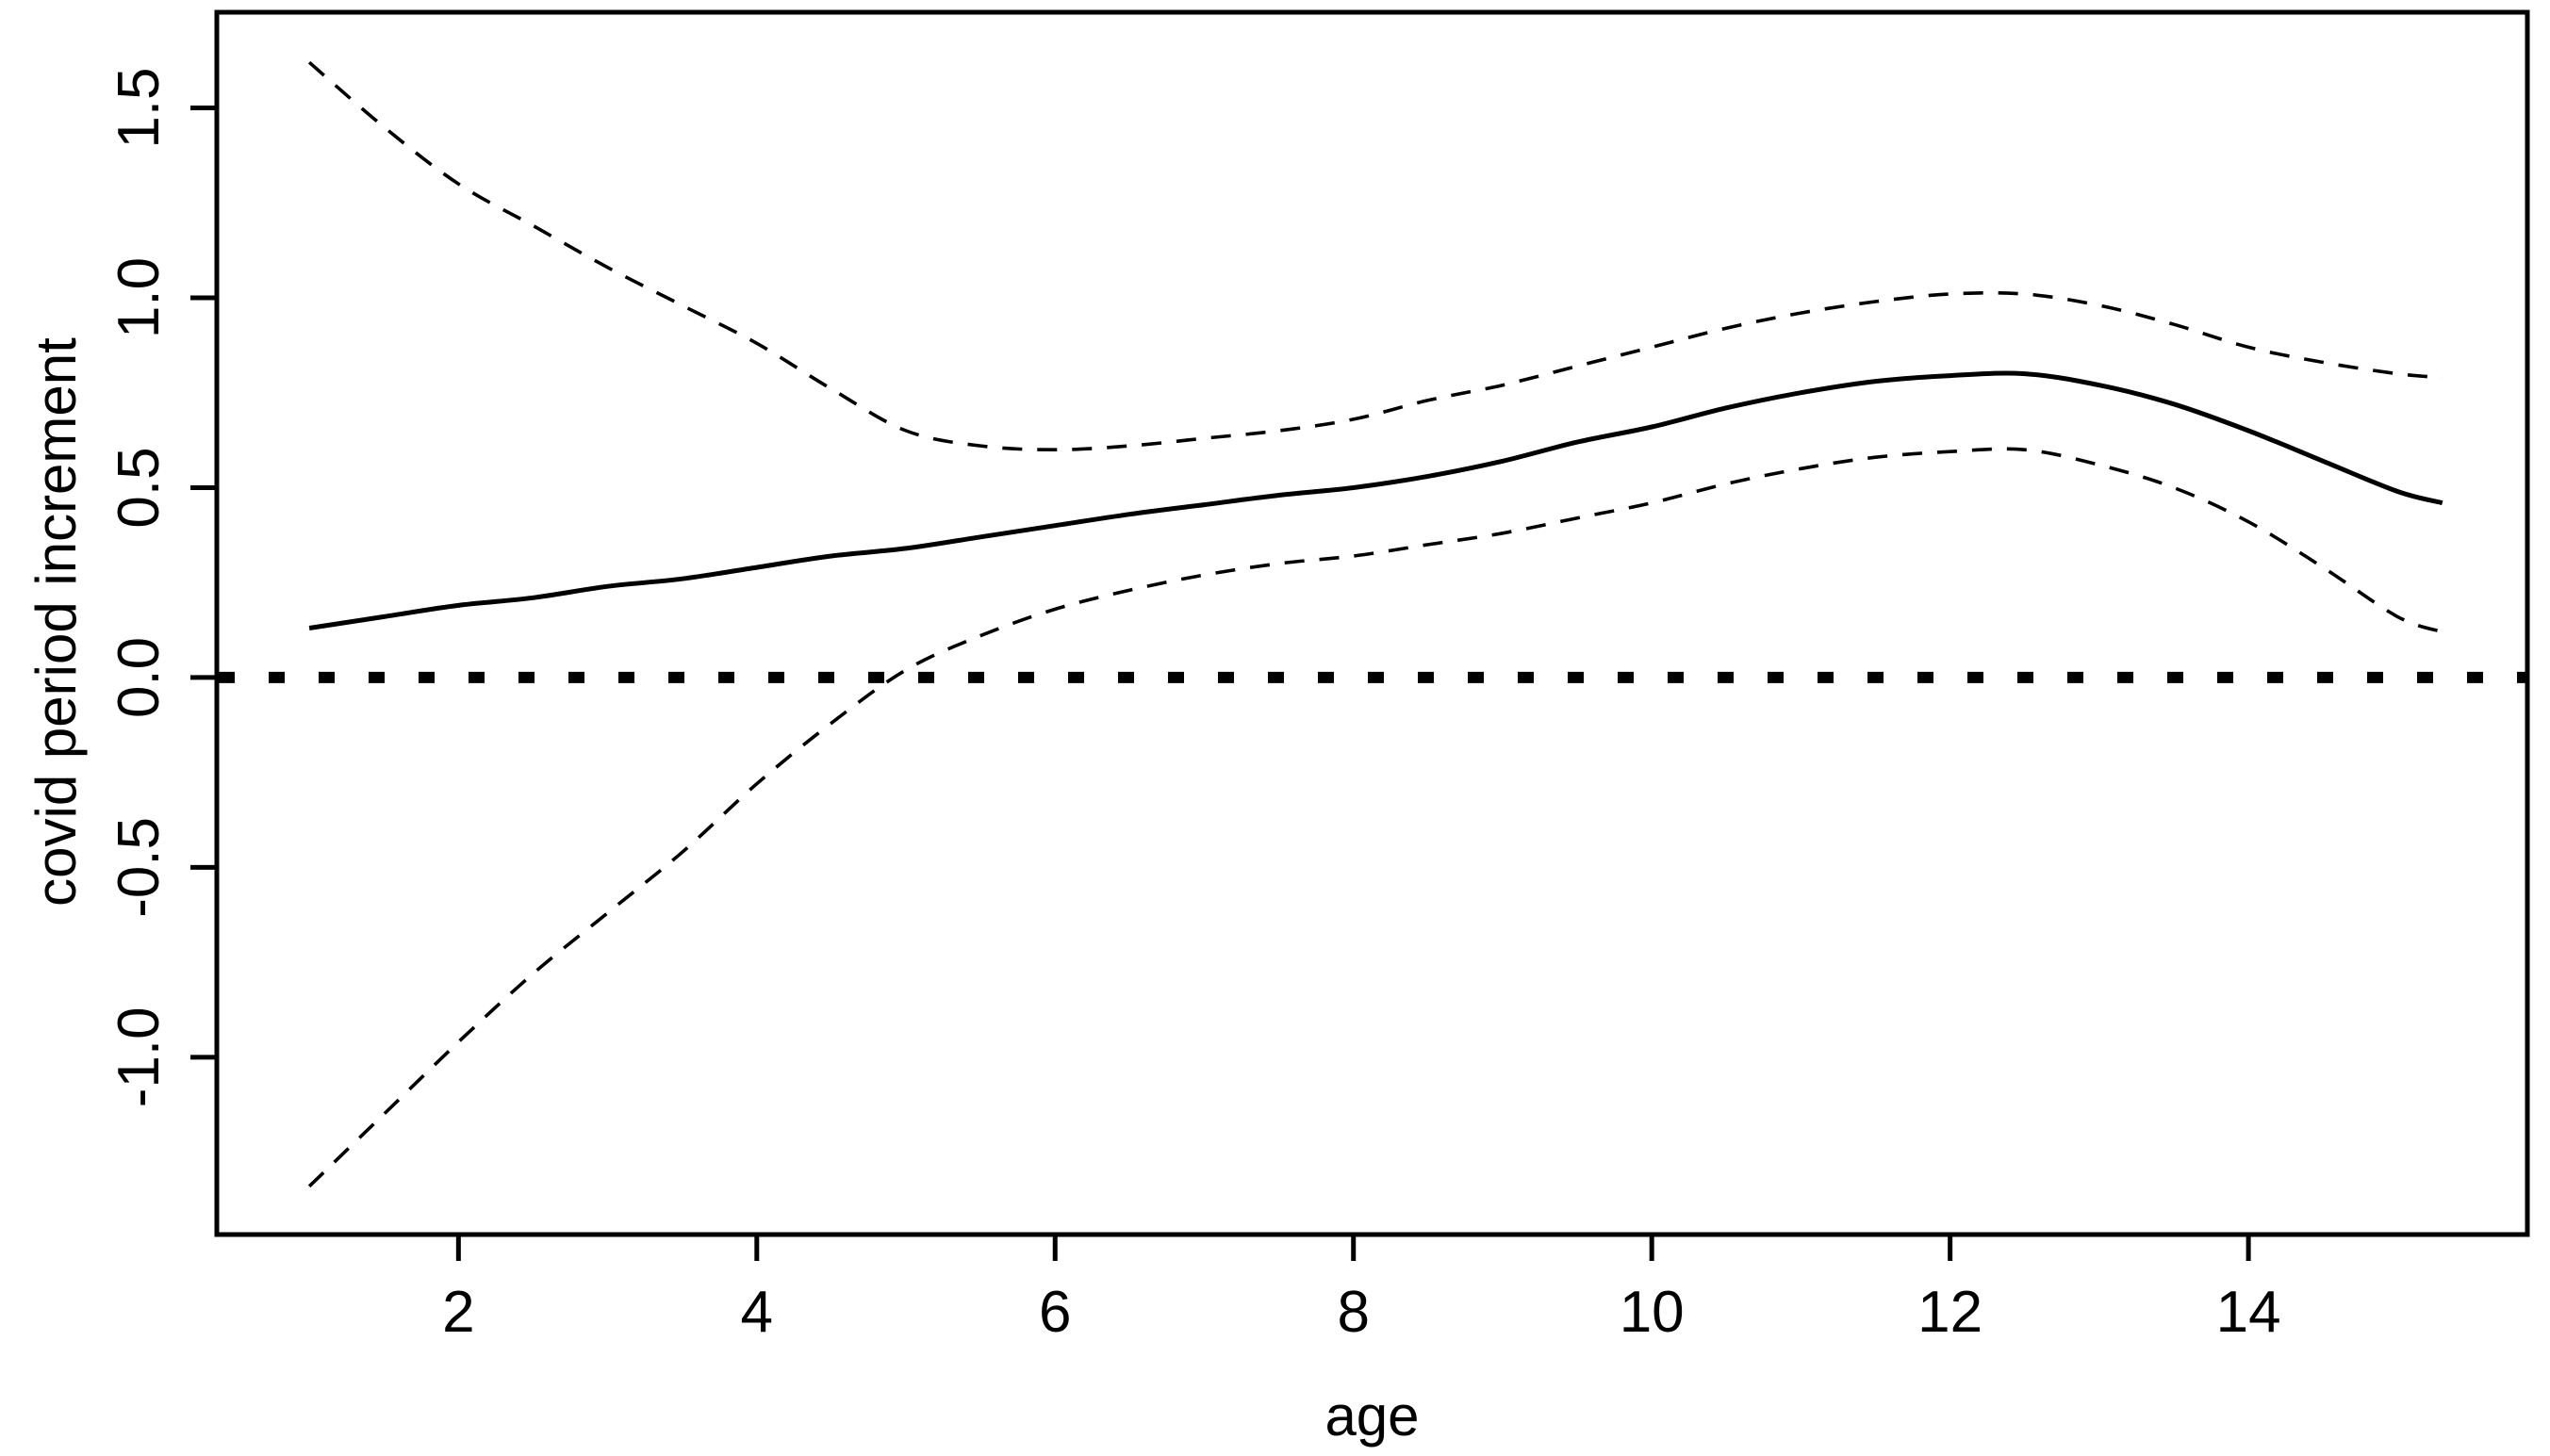  I want to click on y-tick-label: 0.0, so click(139, 677).